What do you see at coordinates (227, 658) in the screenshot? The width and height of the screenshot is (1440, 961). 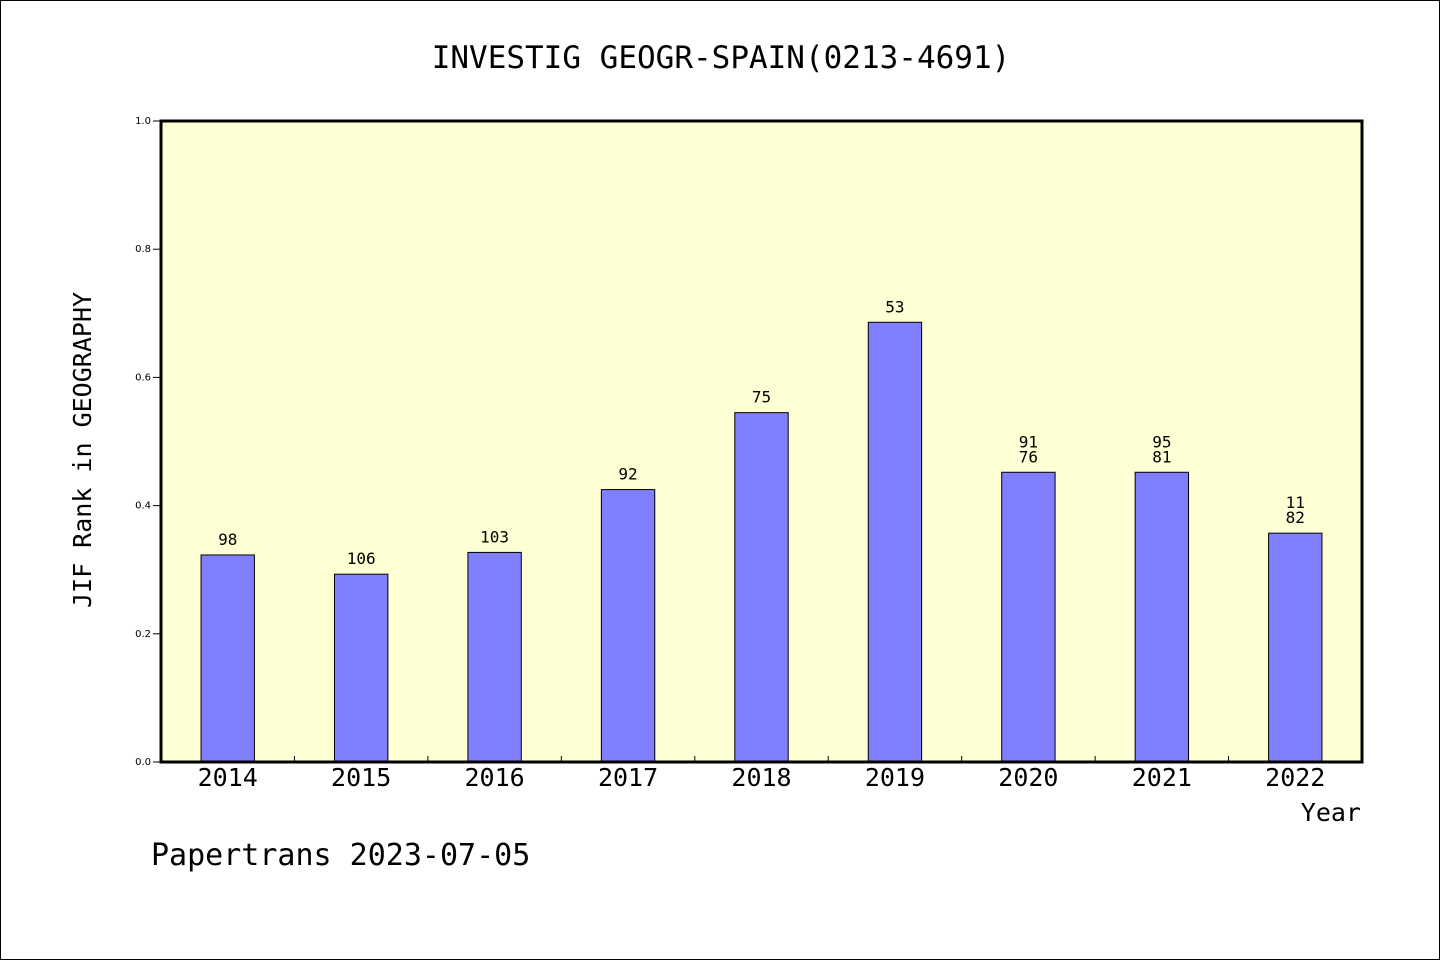 I see `bar-2014` at bounding box center [227, 658].